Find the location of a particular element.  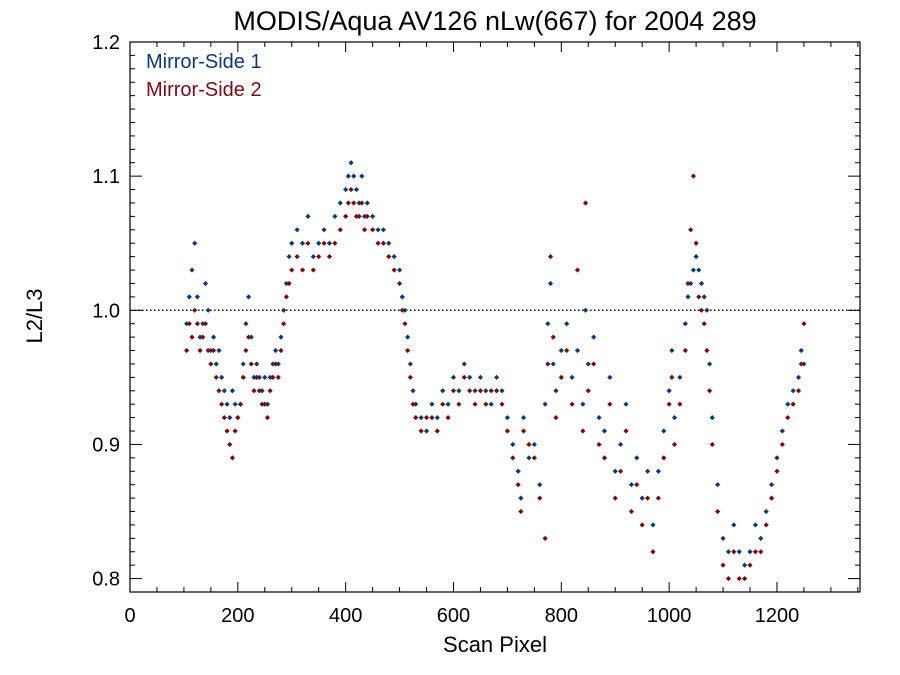

x-tick-label: 1000 is located at coordinates (669, 616).